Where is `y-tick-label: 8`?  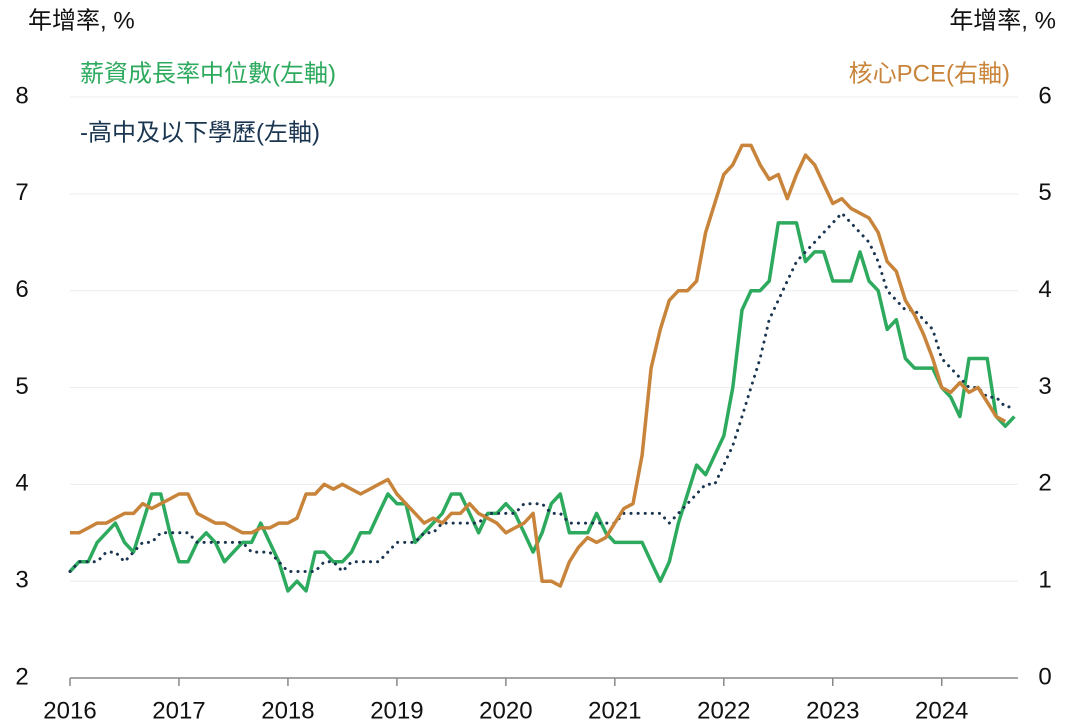 y-tick-label: 8 is located at coordinates (21, 95).